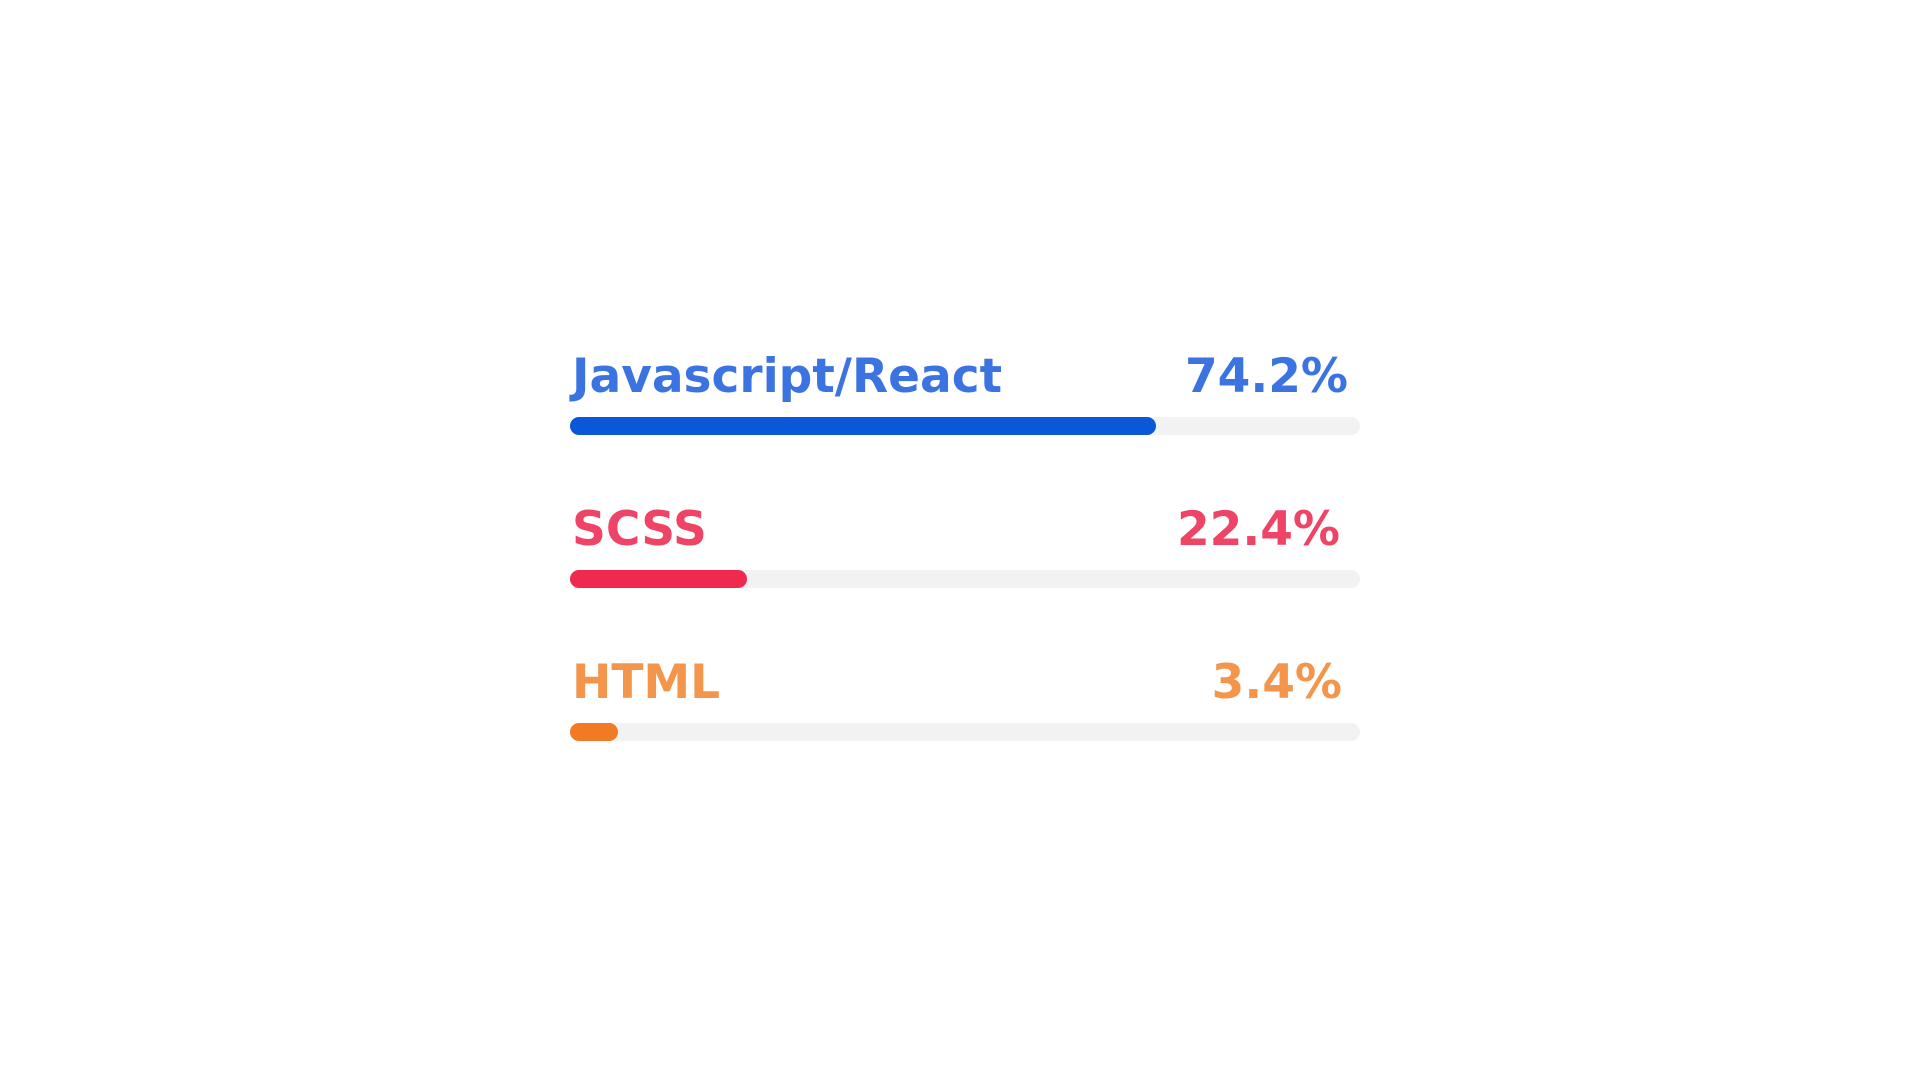 This screenshot has width=1920, height=1080. I want to click on bar-header: SCSS 22.4%, so click(965, 531).